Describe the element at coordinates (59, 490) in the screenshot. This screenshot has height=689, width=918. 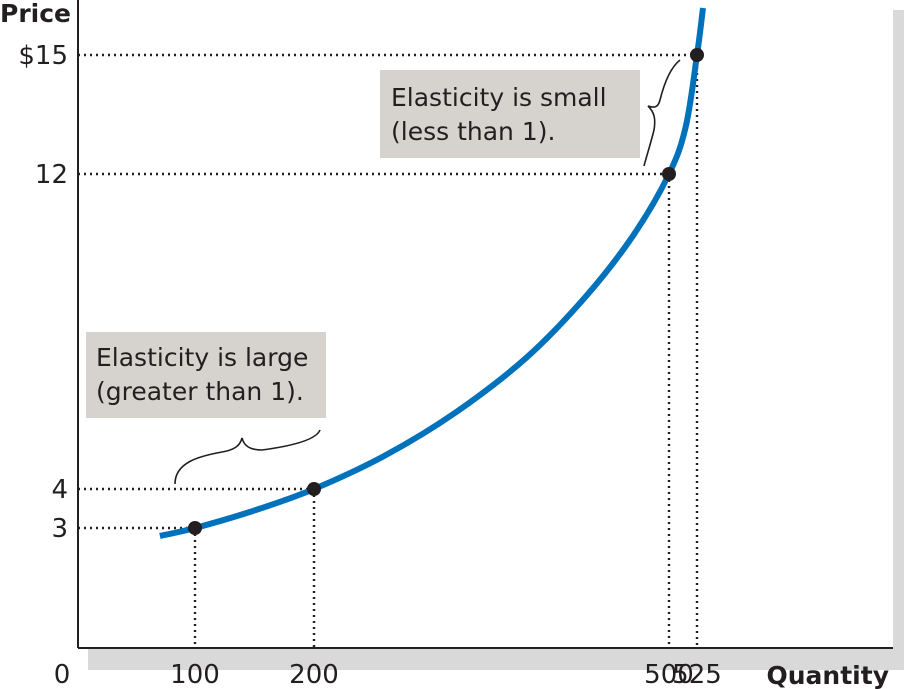
I see `y-tick-label-1: 4` at that location.